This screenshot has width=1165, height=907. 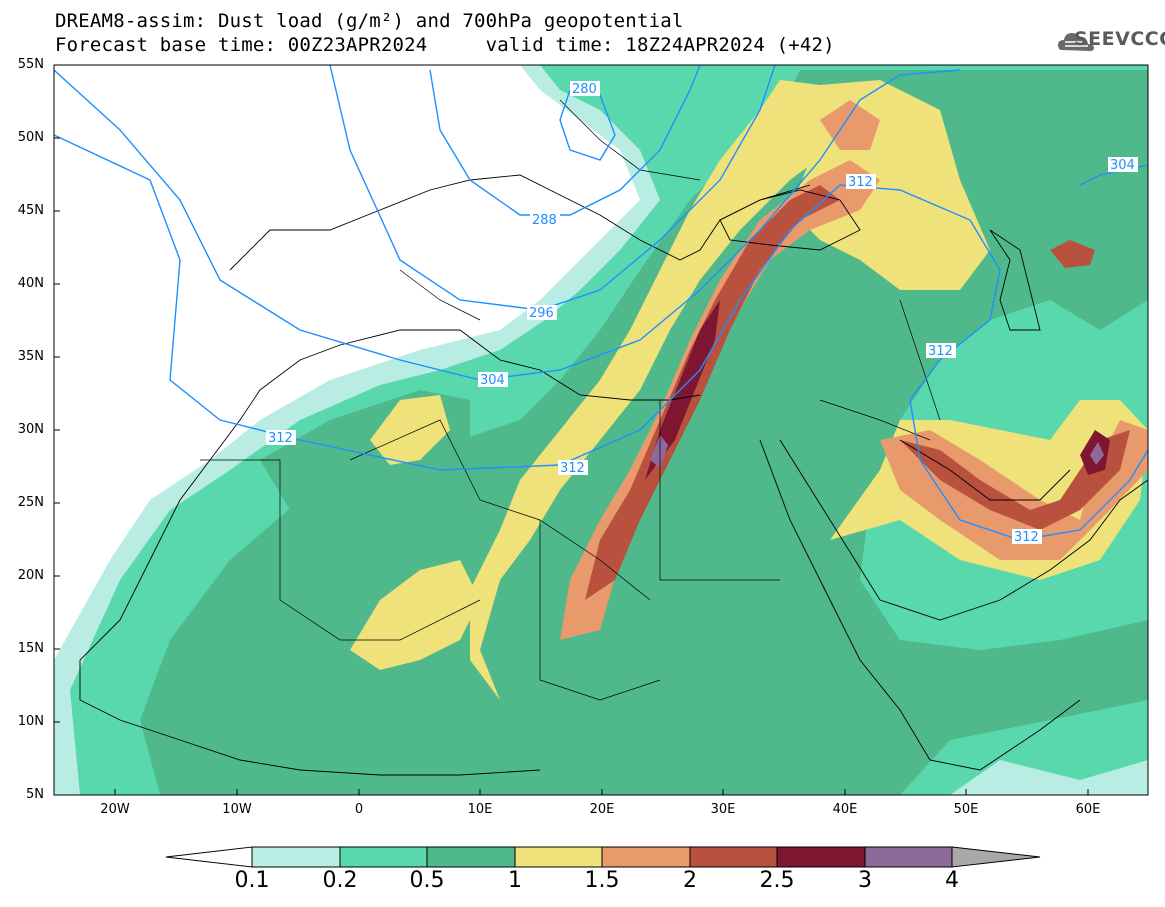 What do you see at coordinates (1097, 453) in the screenshot?
I see `dust-max-purple-east` at bounding box center [1097, 453].